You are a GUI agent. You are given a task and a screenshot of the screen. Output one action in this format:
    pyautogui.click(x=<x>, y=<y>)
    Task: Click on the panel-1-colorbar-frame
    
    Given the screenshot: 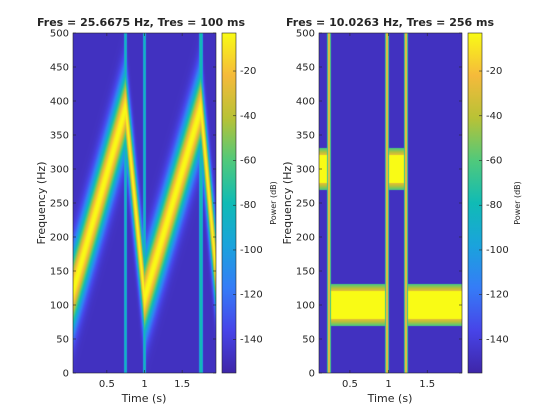 What is the action you would take?
    pyautogui.click(x=229, y=203)
    